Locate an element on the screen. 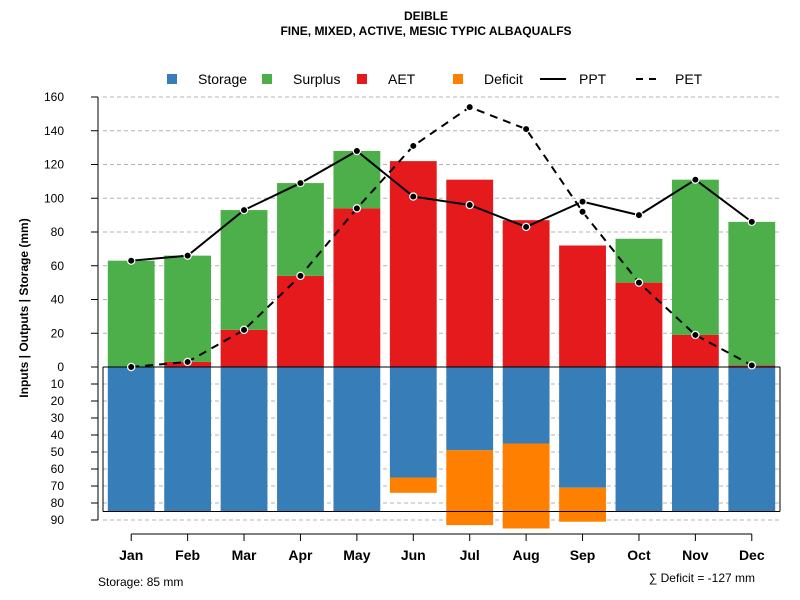 This screenshot has width=800, height=600. legend-swatch-deficit is located at coordinates (458, 79).